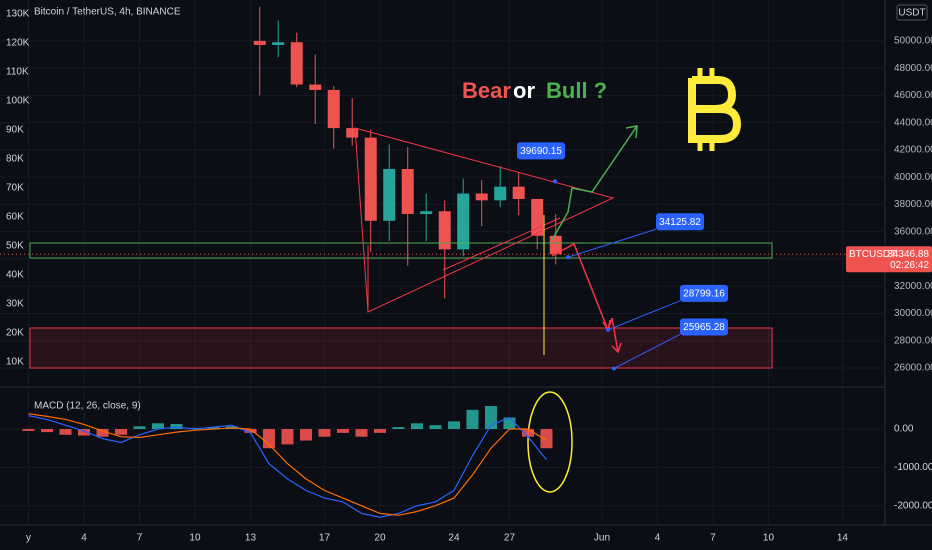  What do you see at coordinates (17, 72) in the screenshot?
I see `y2-tick-label: 110K` at bounding box center [17, 72].